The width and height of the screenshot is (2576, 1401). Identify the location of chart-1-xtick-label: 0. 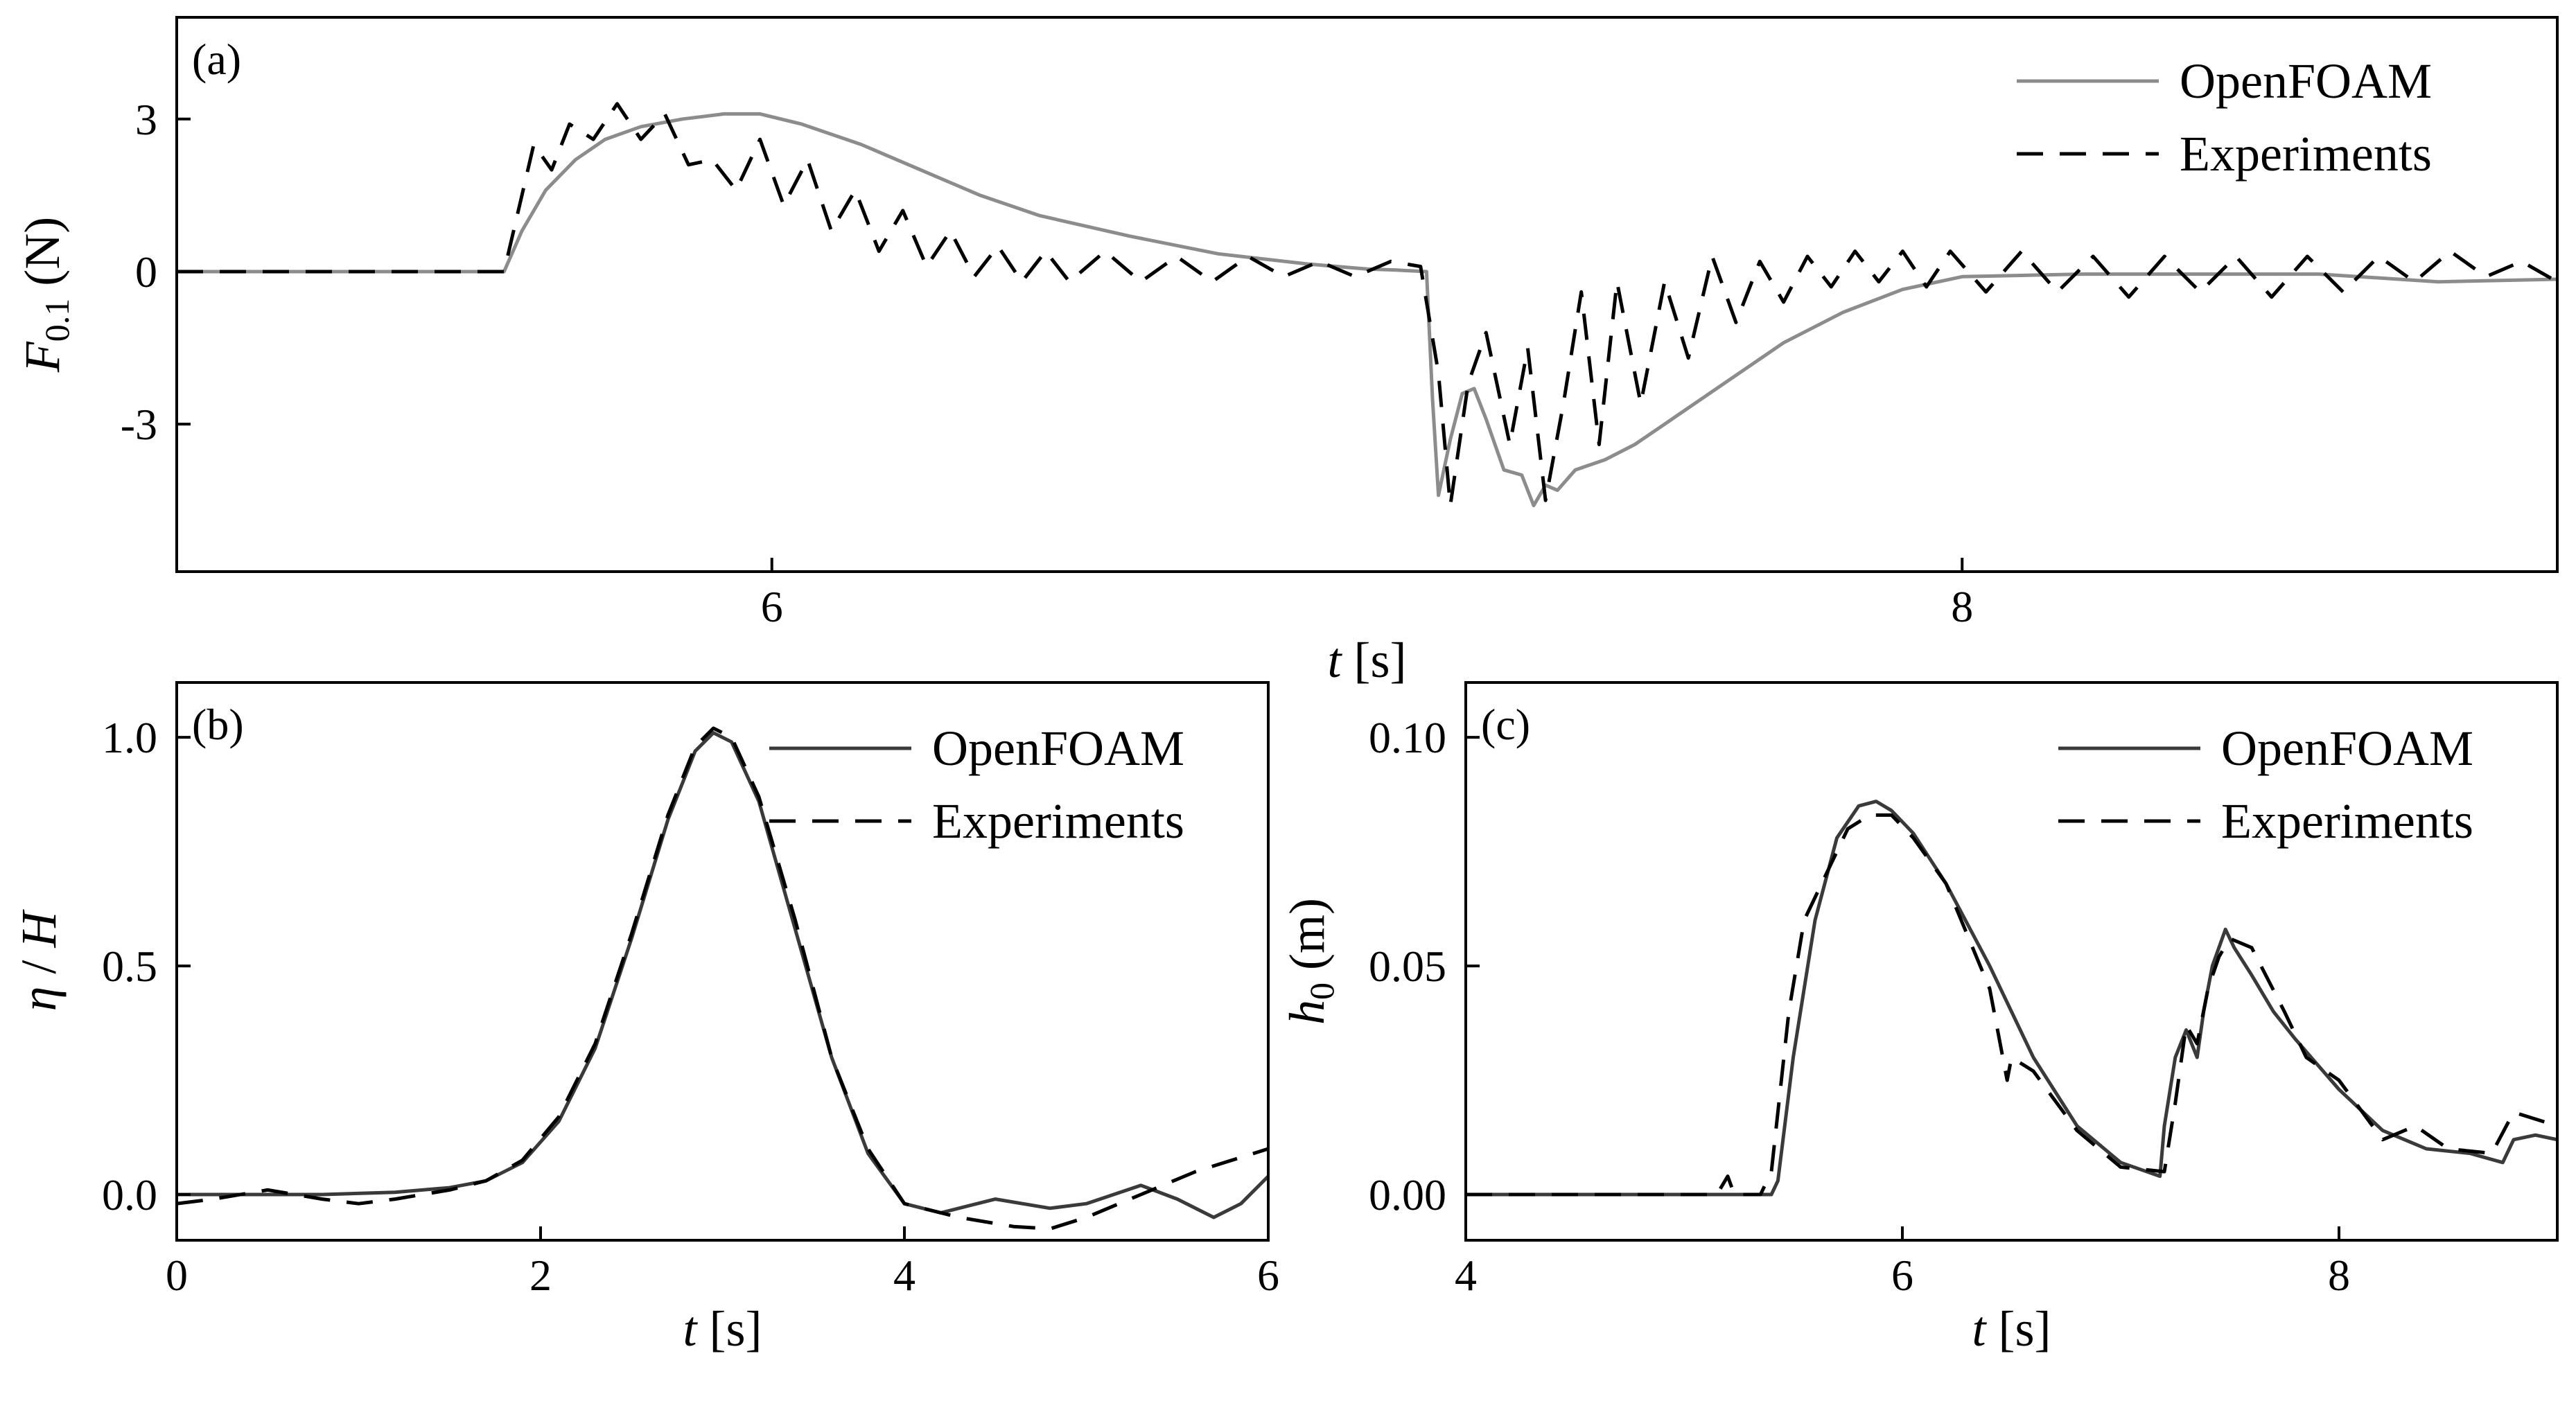
(177, 1275).